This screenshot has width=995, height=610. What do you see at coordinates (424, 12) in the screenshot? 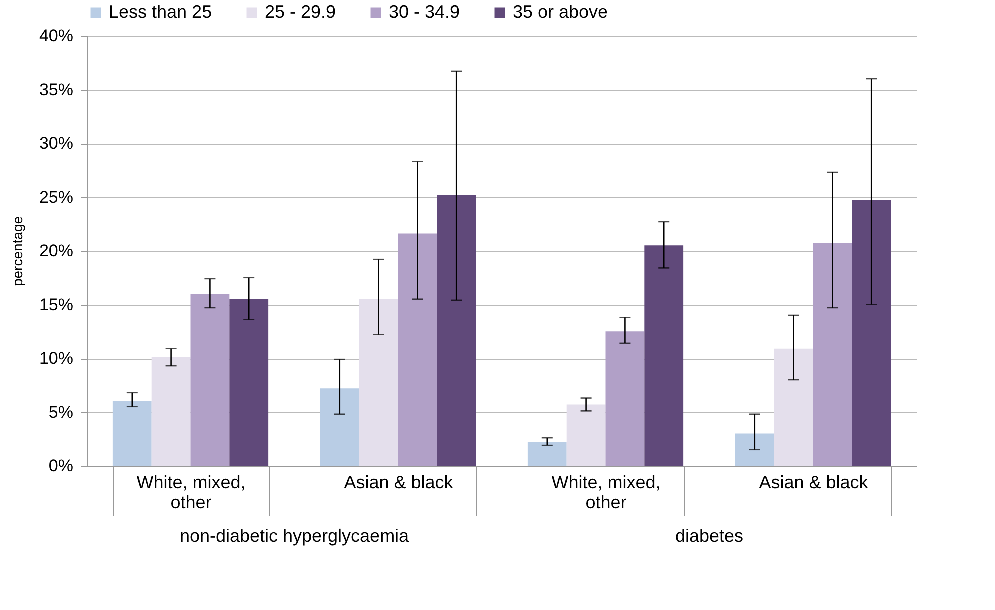
I see `legend-label: 30 - 34.9` at bounding box center [424, 12].